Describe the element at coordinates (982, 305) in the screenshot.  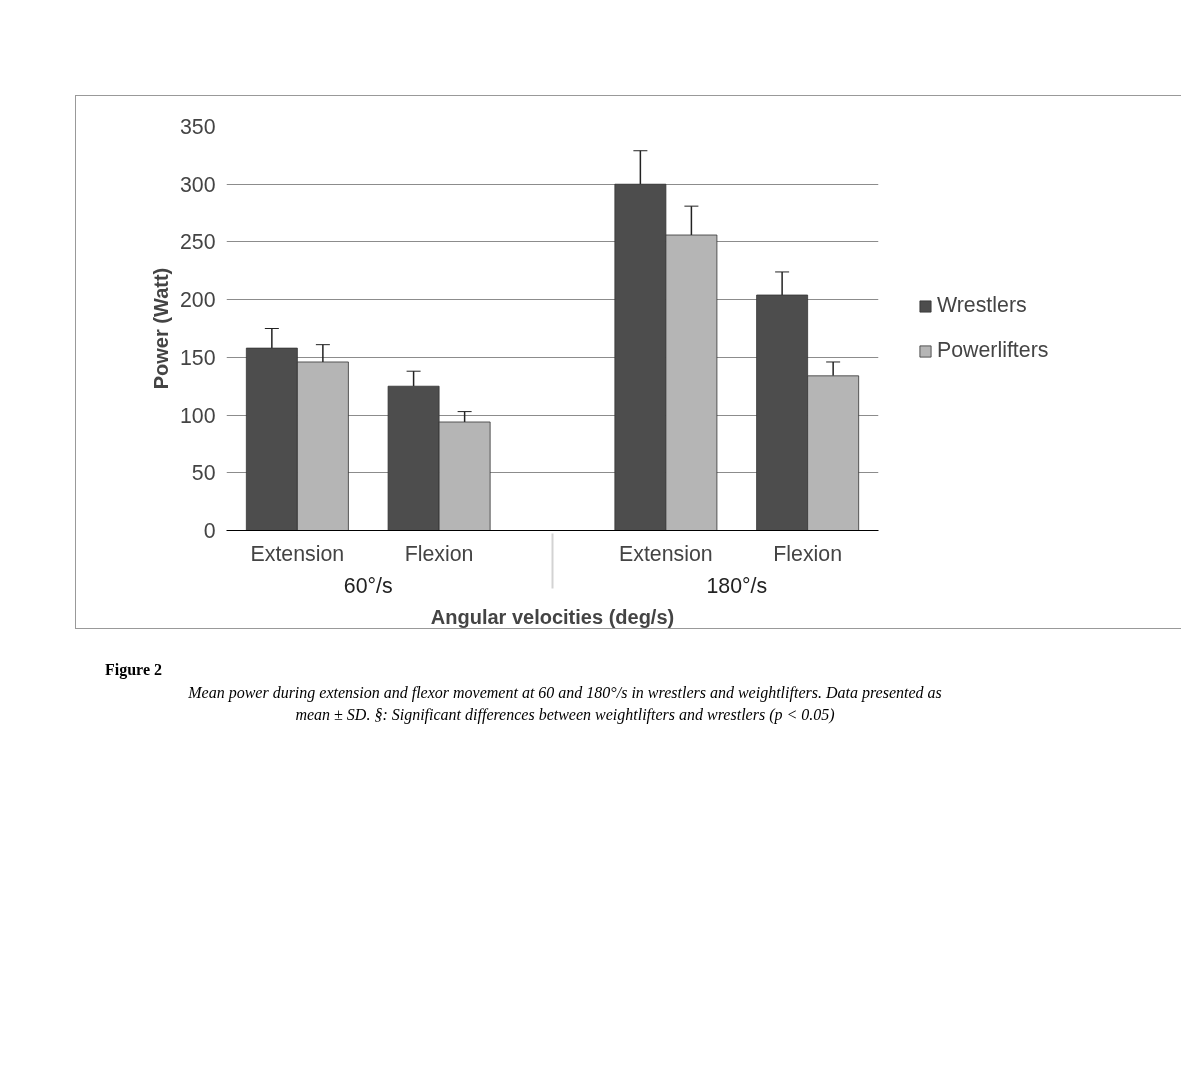
I see `legend-label: Wrestlers` at that location.